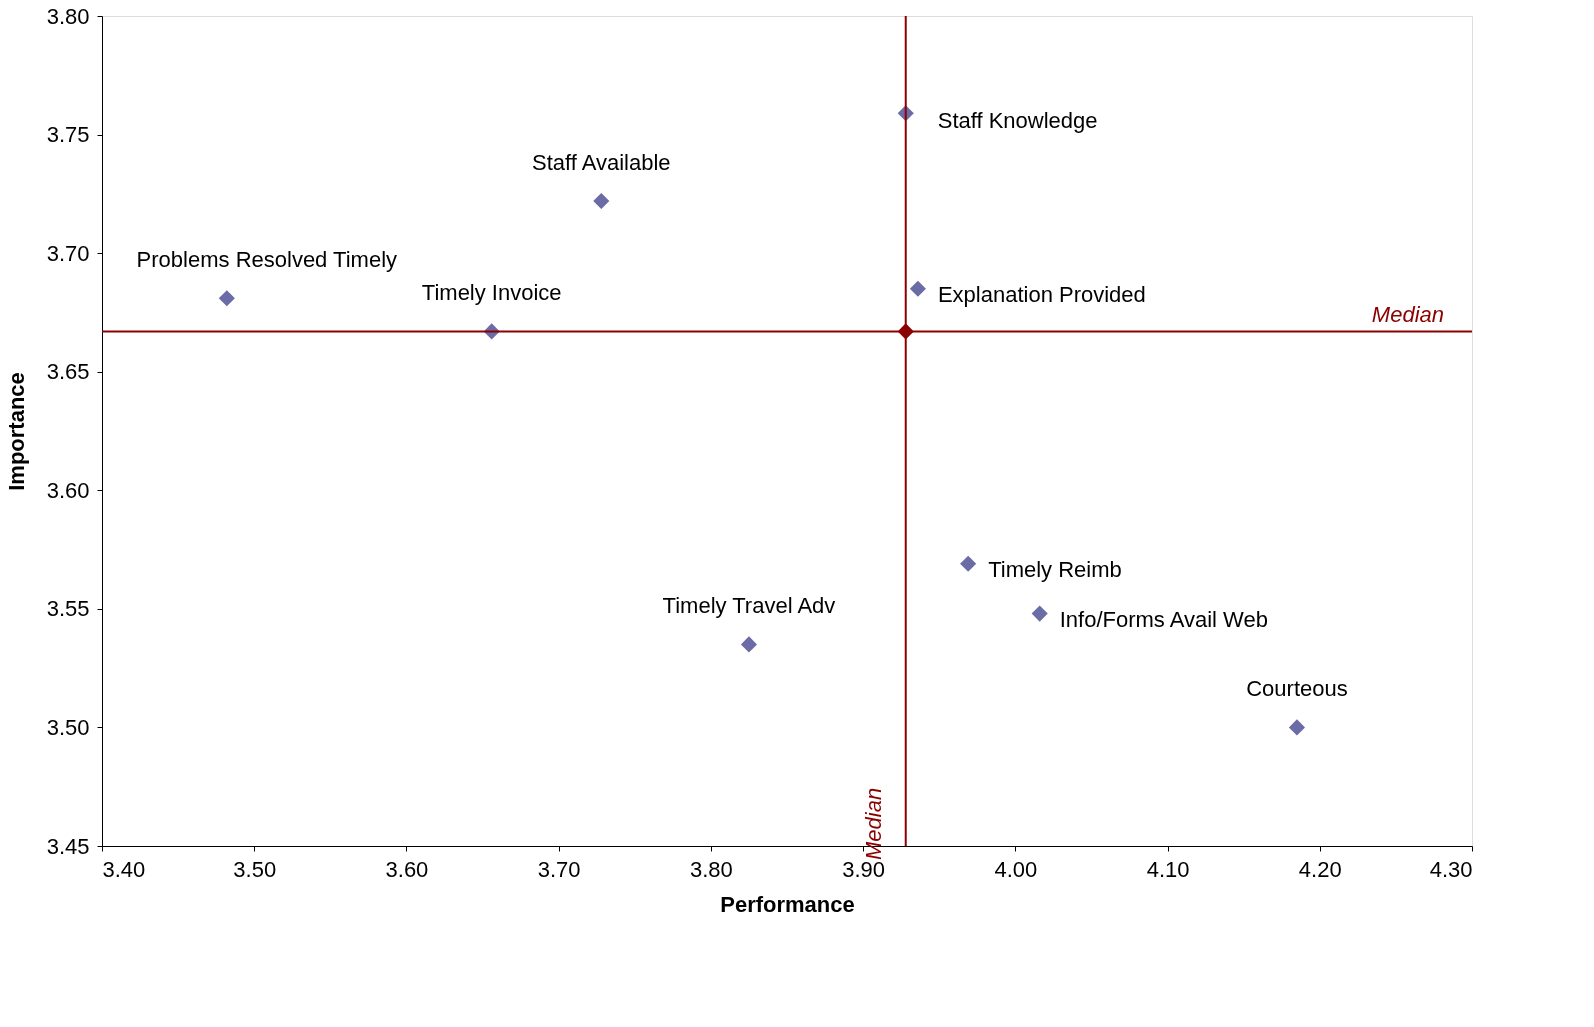 The width and height of the screenshot is (1594, 1027). What do you see at coordinates (1297, 689) in the screenshot?
I see `annotation: Courteous` at bounding box center [1297, 689].